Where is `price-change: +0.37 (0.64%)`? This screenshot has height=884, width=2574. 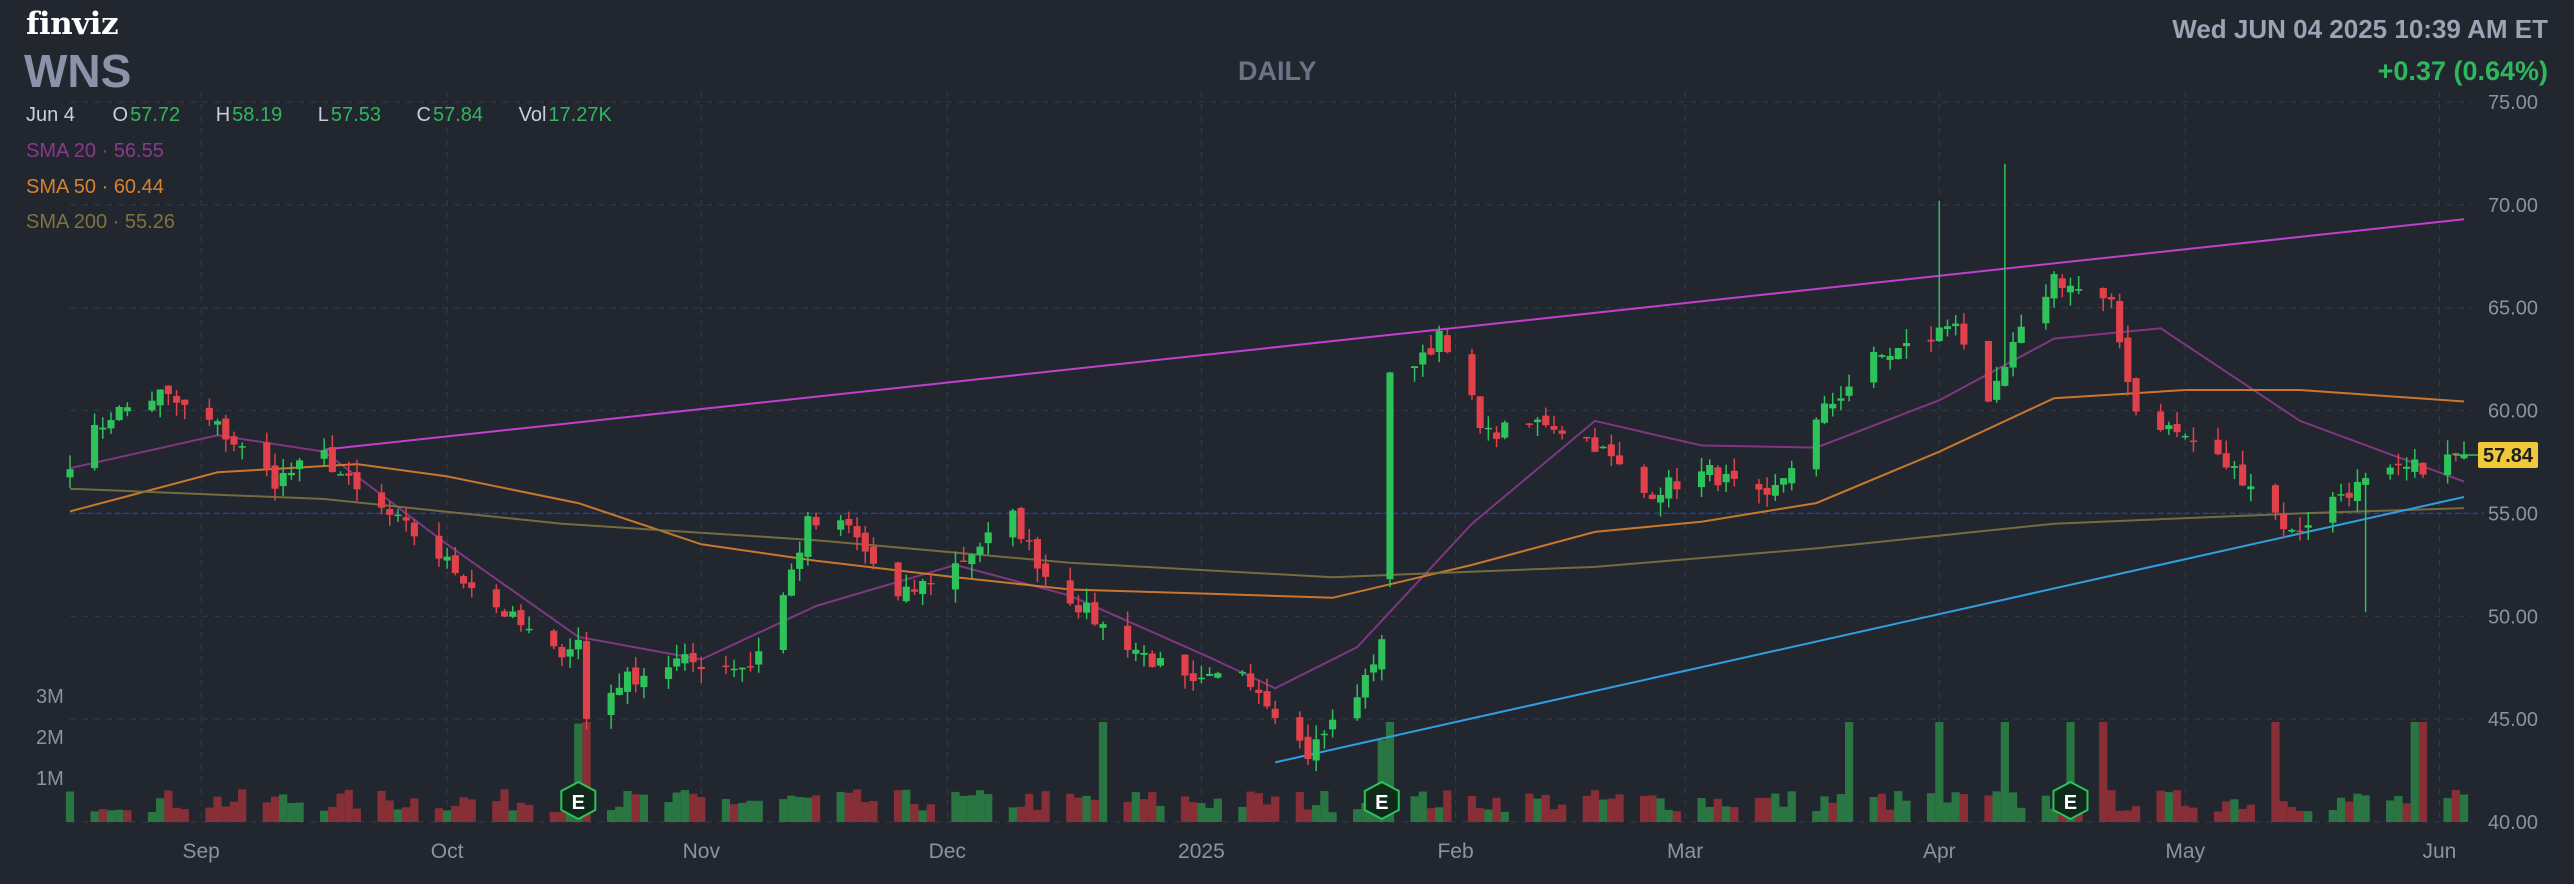
price-change: +0.37 (0.64%) is located at coordinates (2462, 71).